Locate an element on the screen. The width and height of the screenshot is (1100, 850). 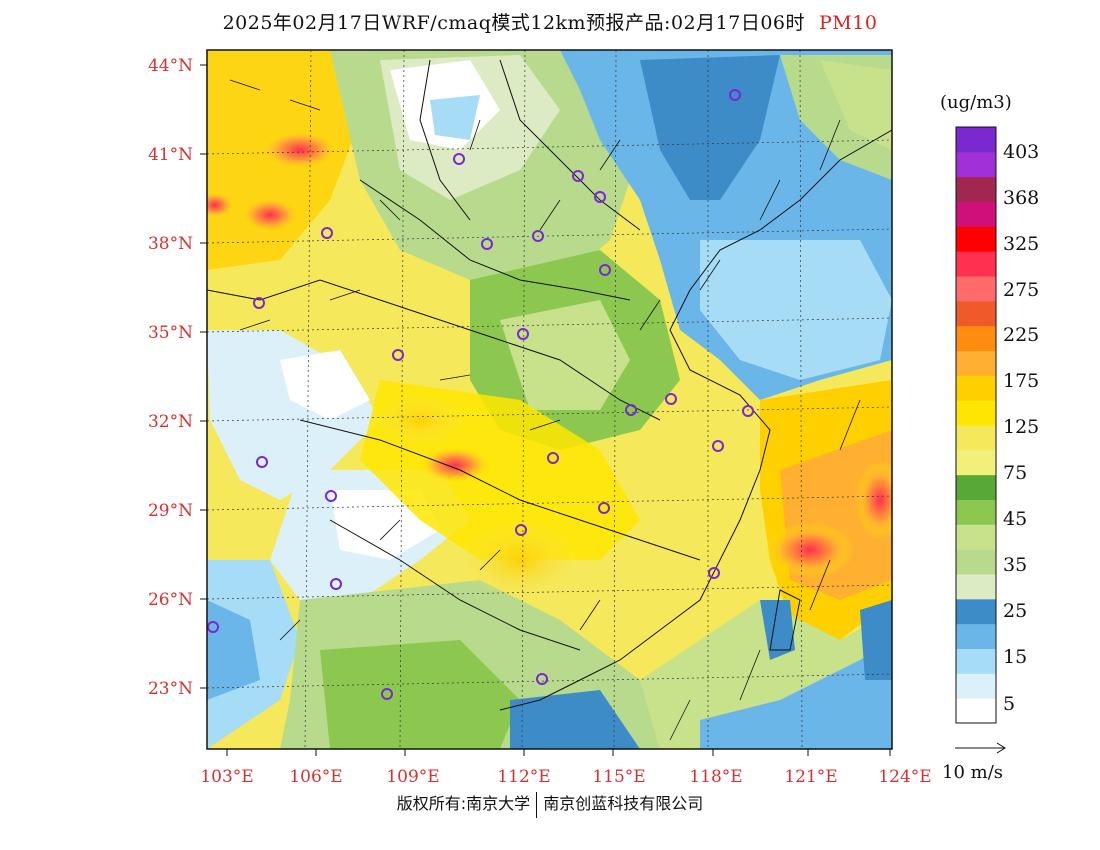
lat-label: 32°N is located at coordinates (170, 422).